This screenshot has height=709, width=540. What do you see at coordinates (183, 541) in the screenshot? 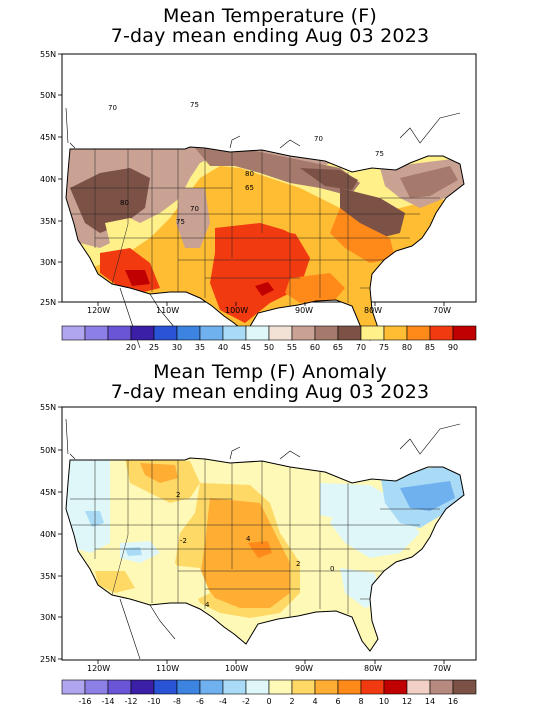
I see `contour-label: -2` at bounding box center [183, 541].